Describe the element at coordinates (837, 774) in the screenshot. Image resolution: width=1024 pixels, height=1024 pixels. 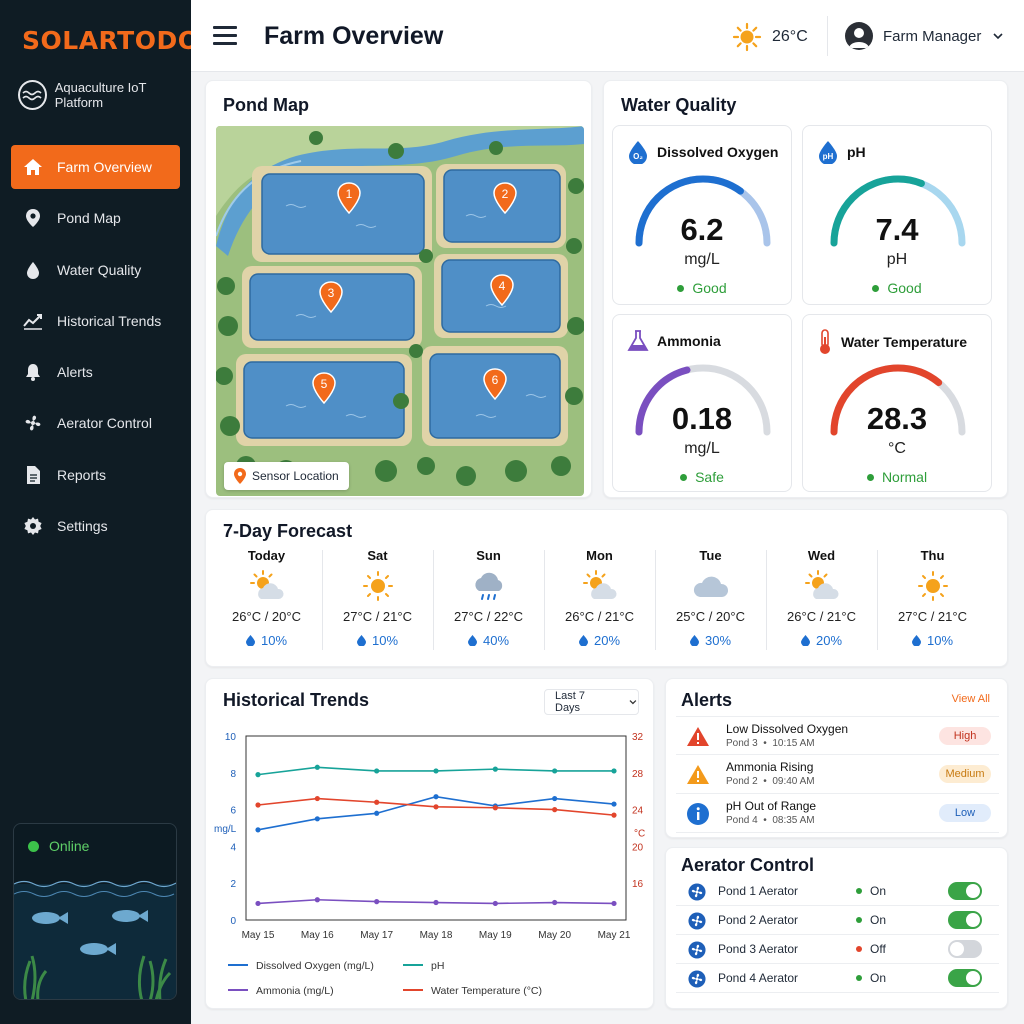
I see `alert-item: Ammonia Rising Pond 2 • 09:40 AM Medium` at that location.